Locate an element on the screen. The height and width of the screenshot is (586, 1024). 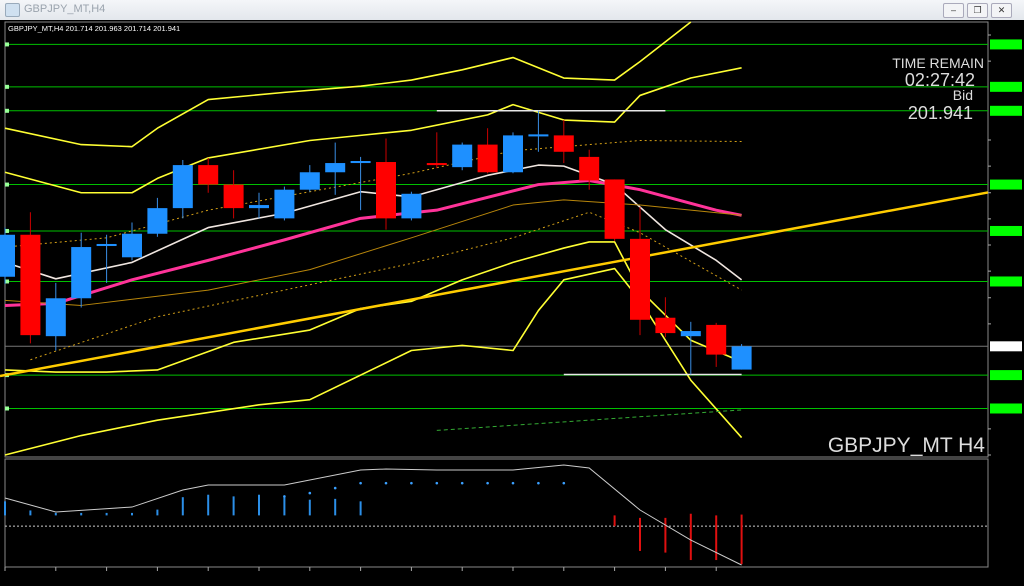
bid-price-tag is located at coordinates (1006, 346).